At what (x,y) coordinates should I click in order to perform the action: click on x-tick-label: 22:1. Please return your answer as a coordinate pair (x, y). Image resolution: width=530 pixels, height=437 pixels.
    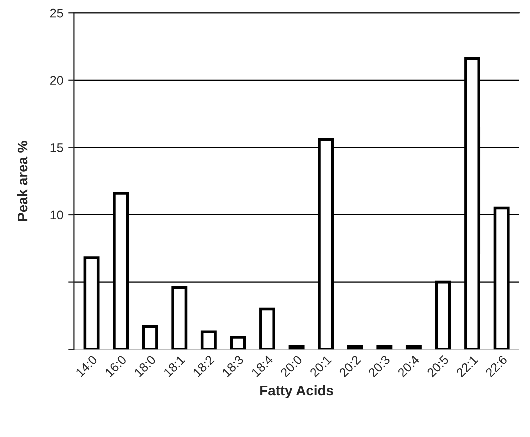
    Looking at the image, I should click on (467, 366).